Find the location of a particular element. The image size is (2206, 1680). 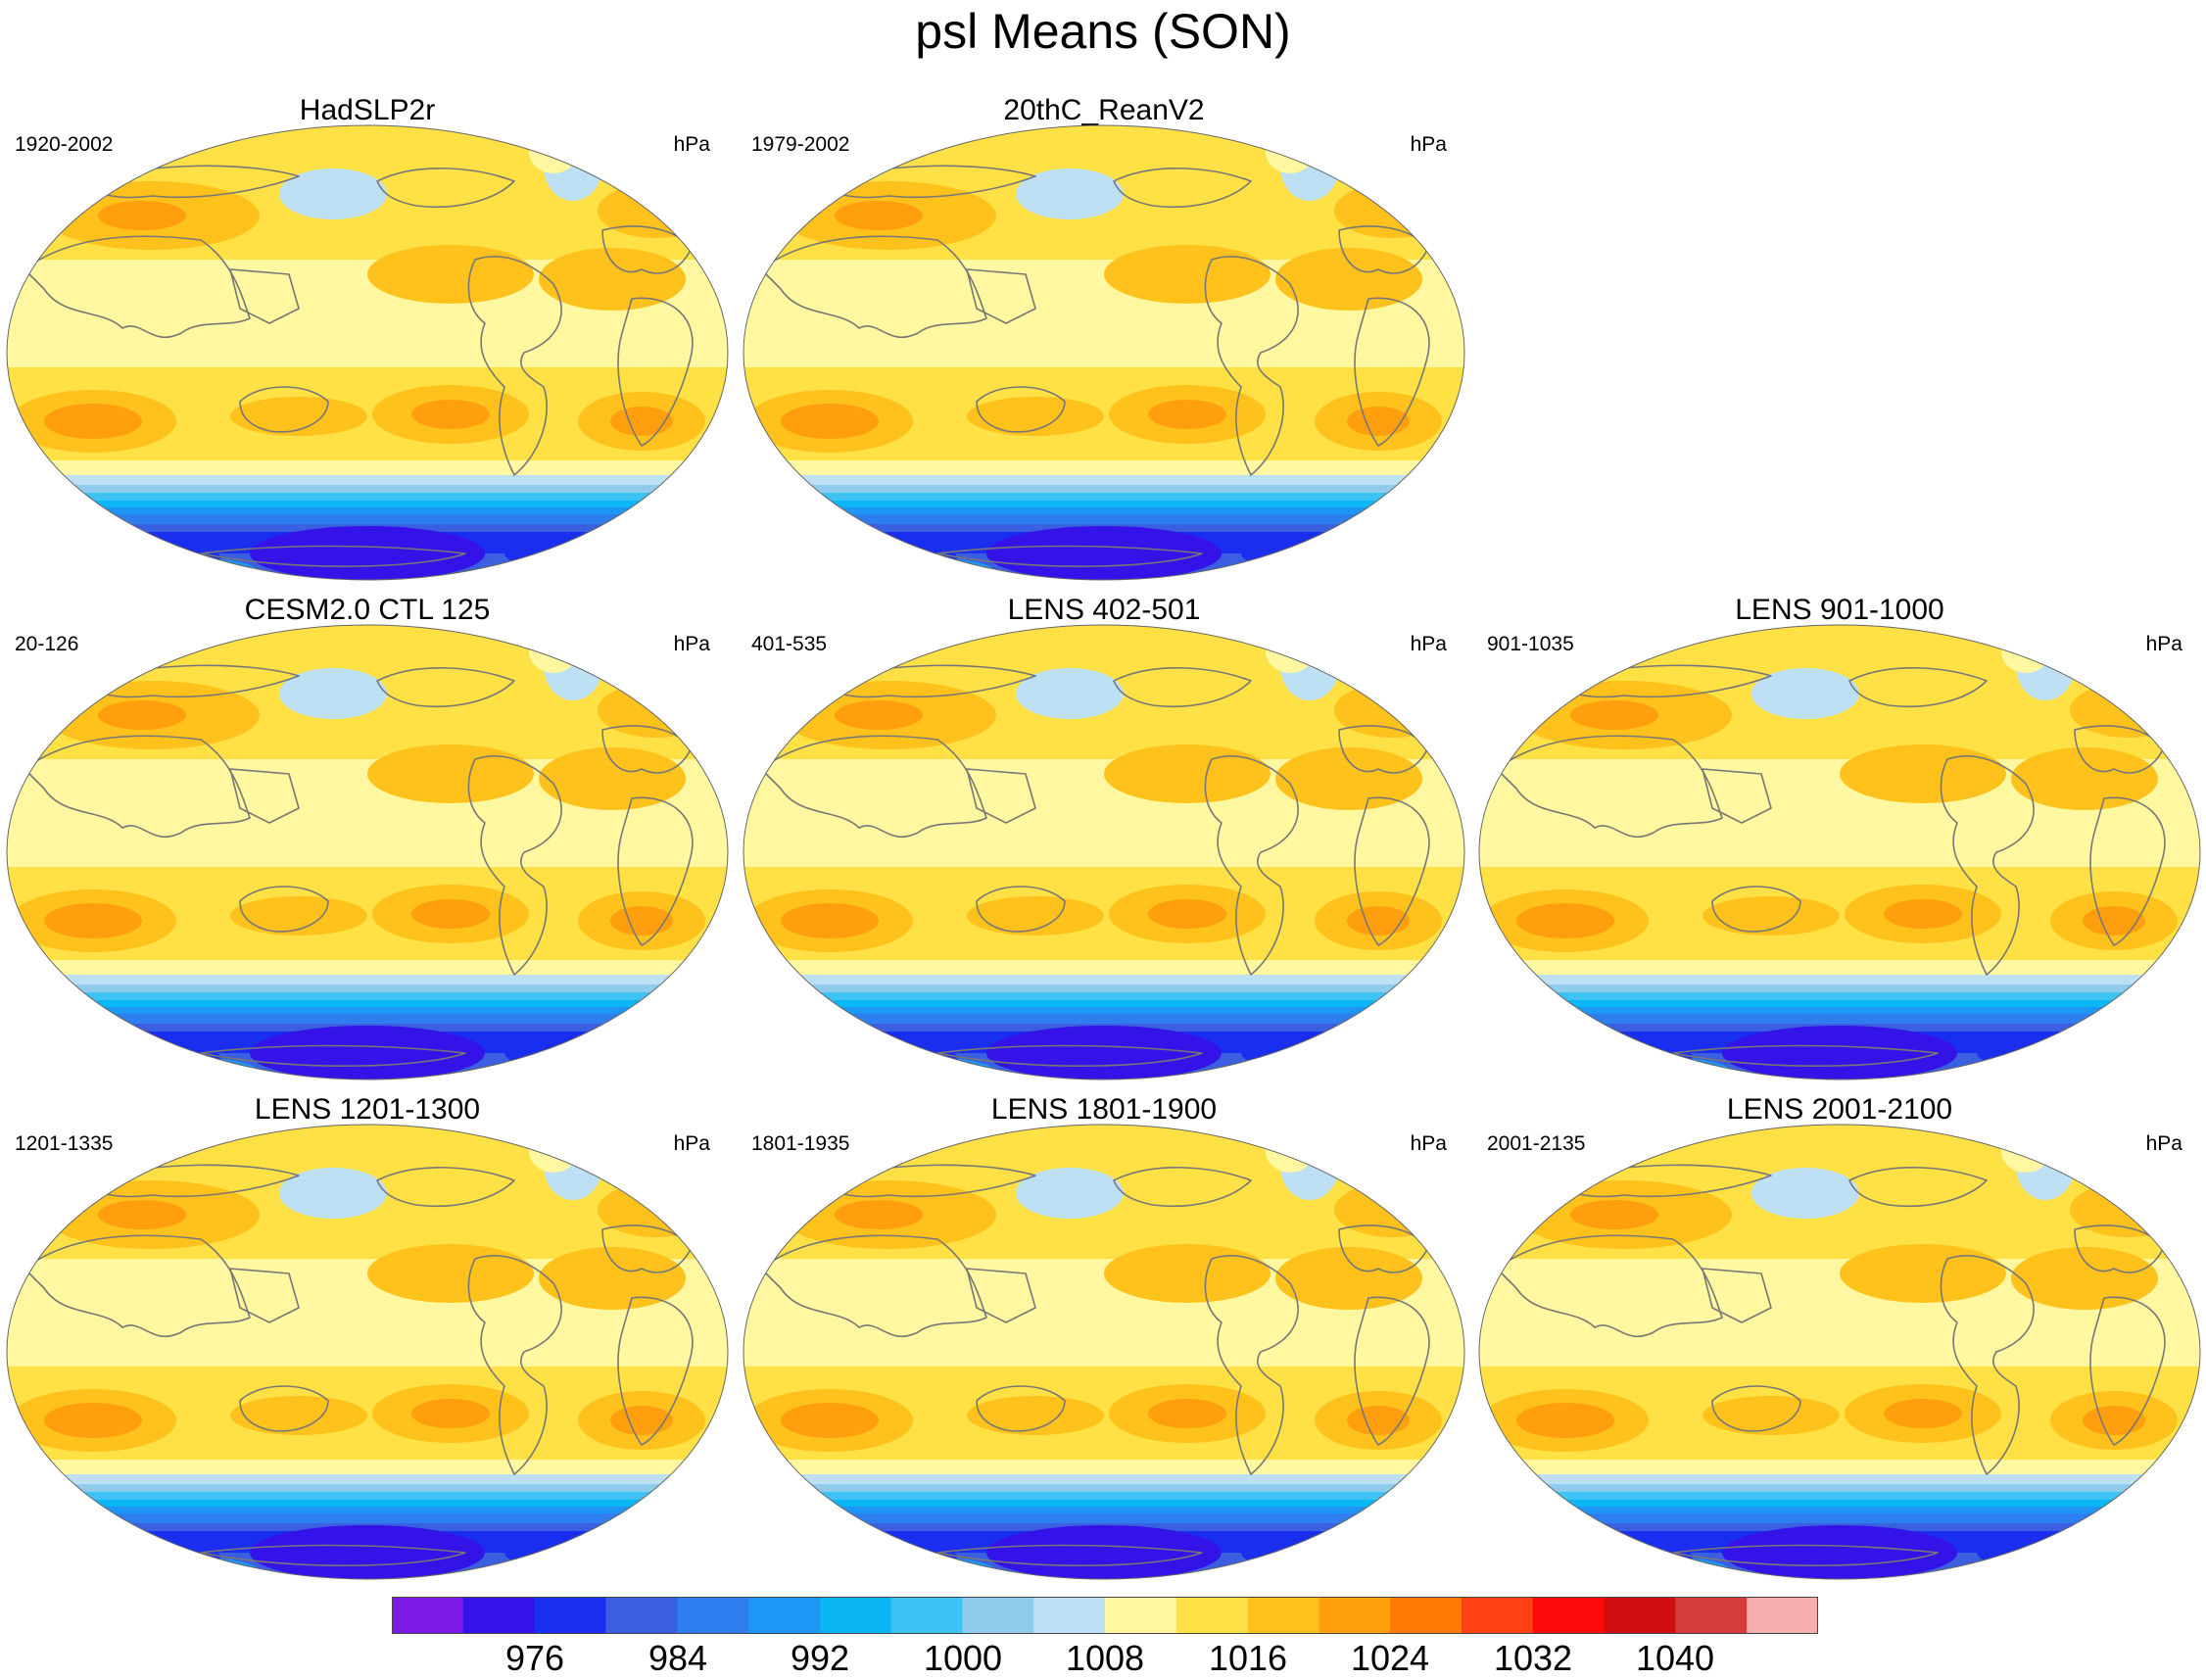

colorbar-tick-label: 984 is located at coordinates (677, 1658).